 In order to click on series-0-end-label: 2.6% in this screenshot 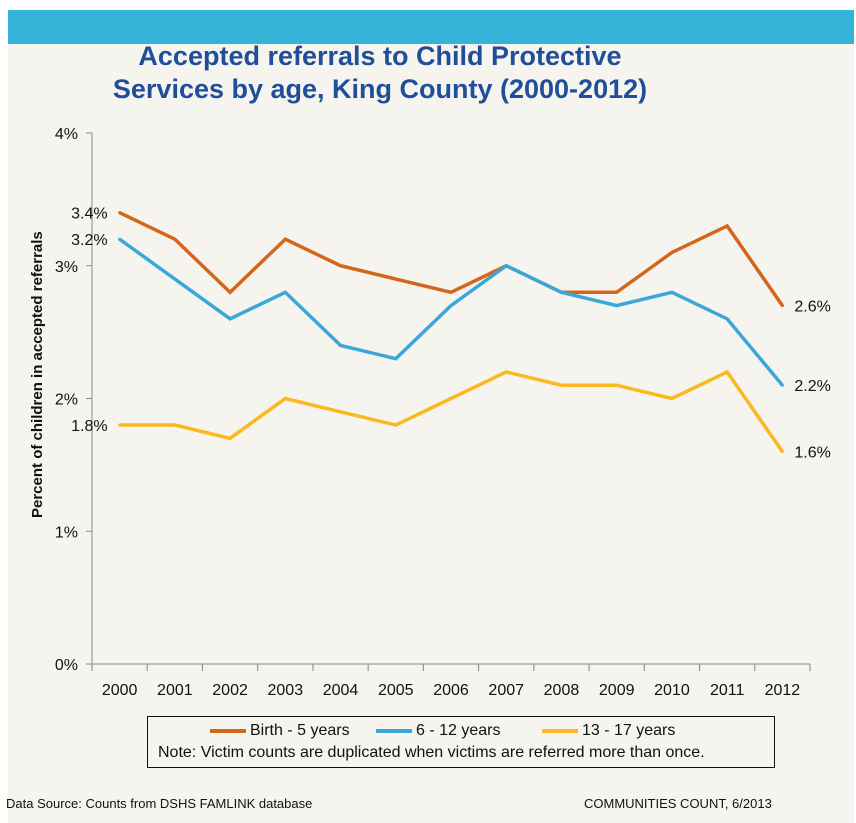, I will do `click(812, 307)`.